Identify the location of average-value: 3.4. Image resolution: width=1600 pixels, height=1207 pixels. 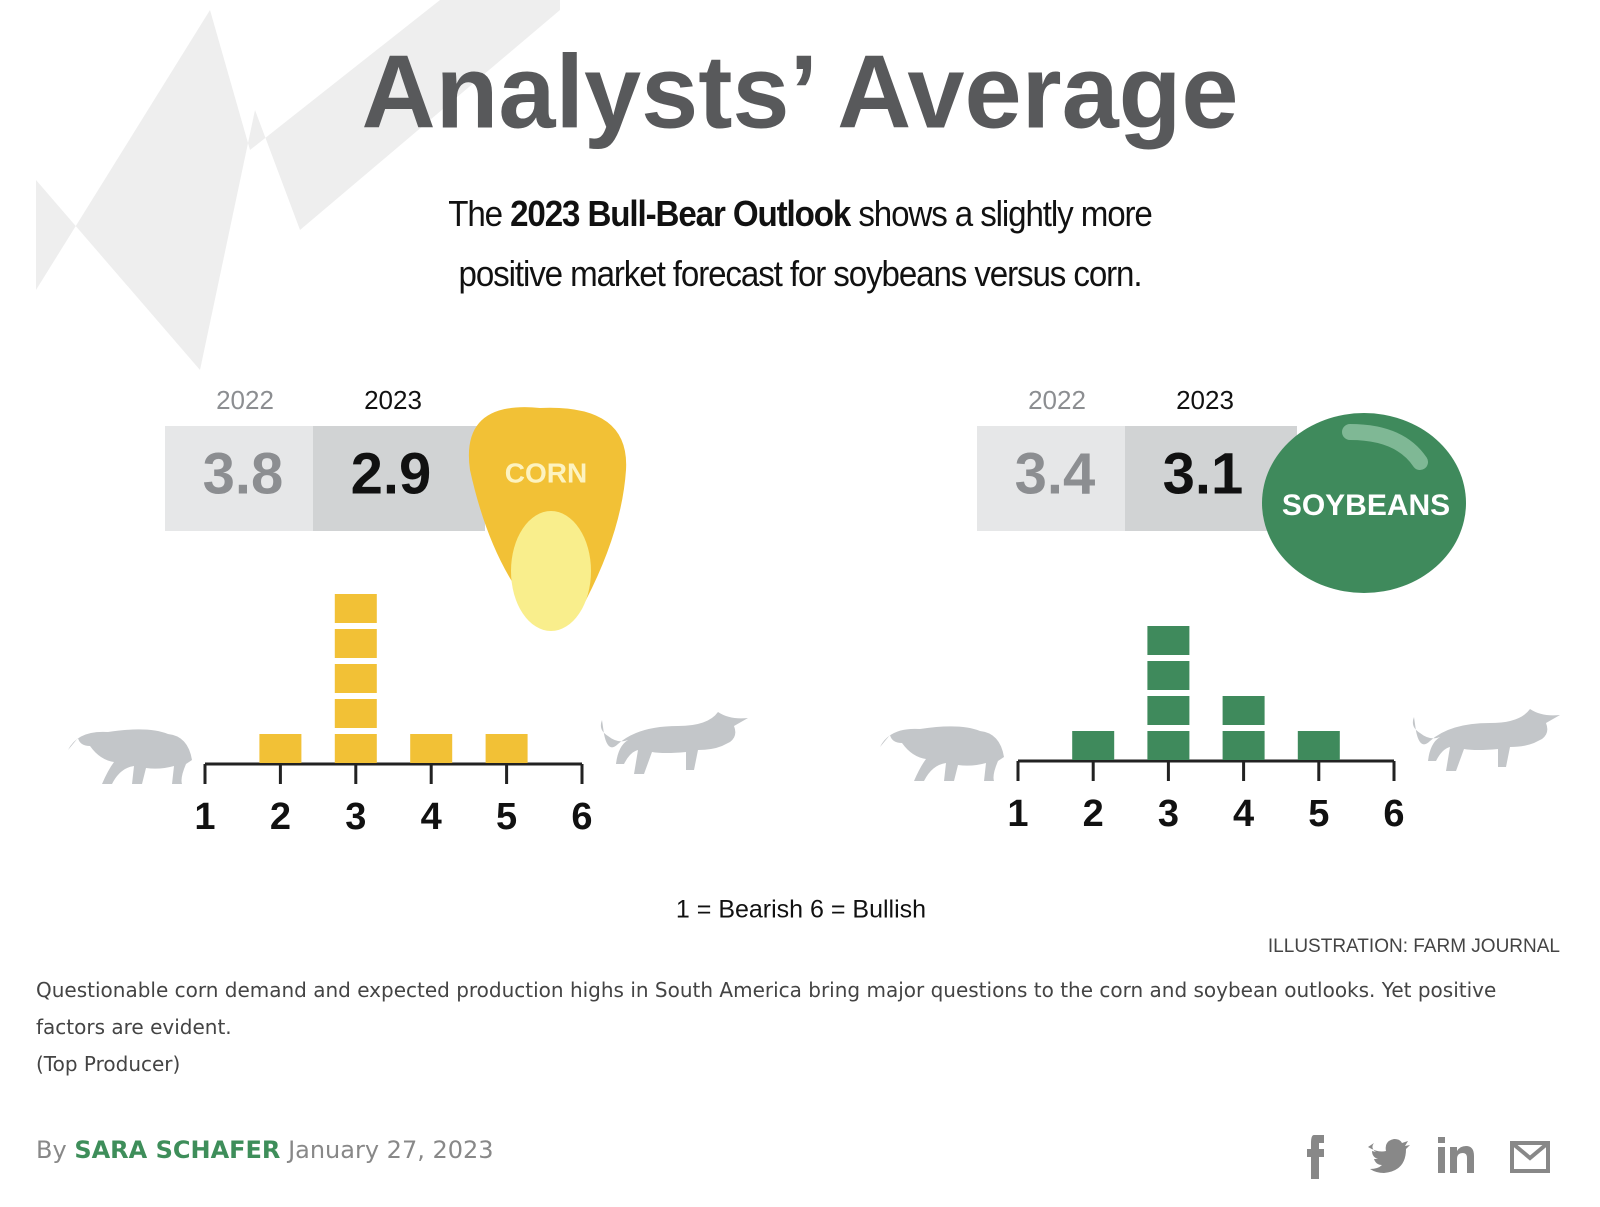
(1055, 473).